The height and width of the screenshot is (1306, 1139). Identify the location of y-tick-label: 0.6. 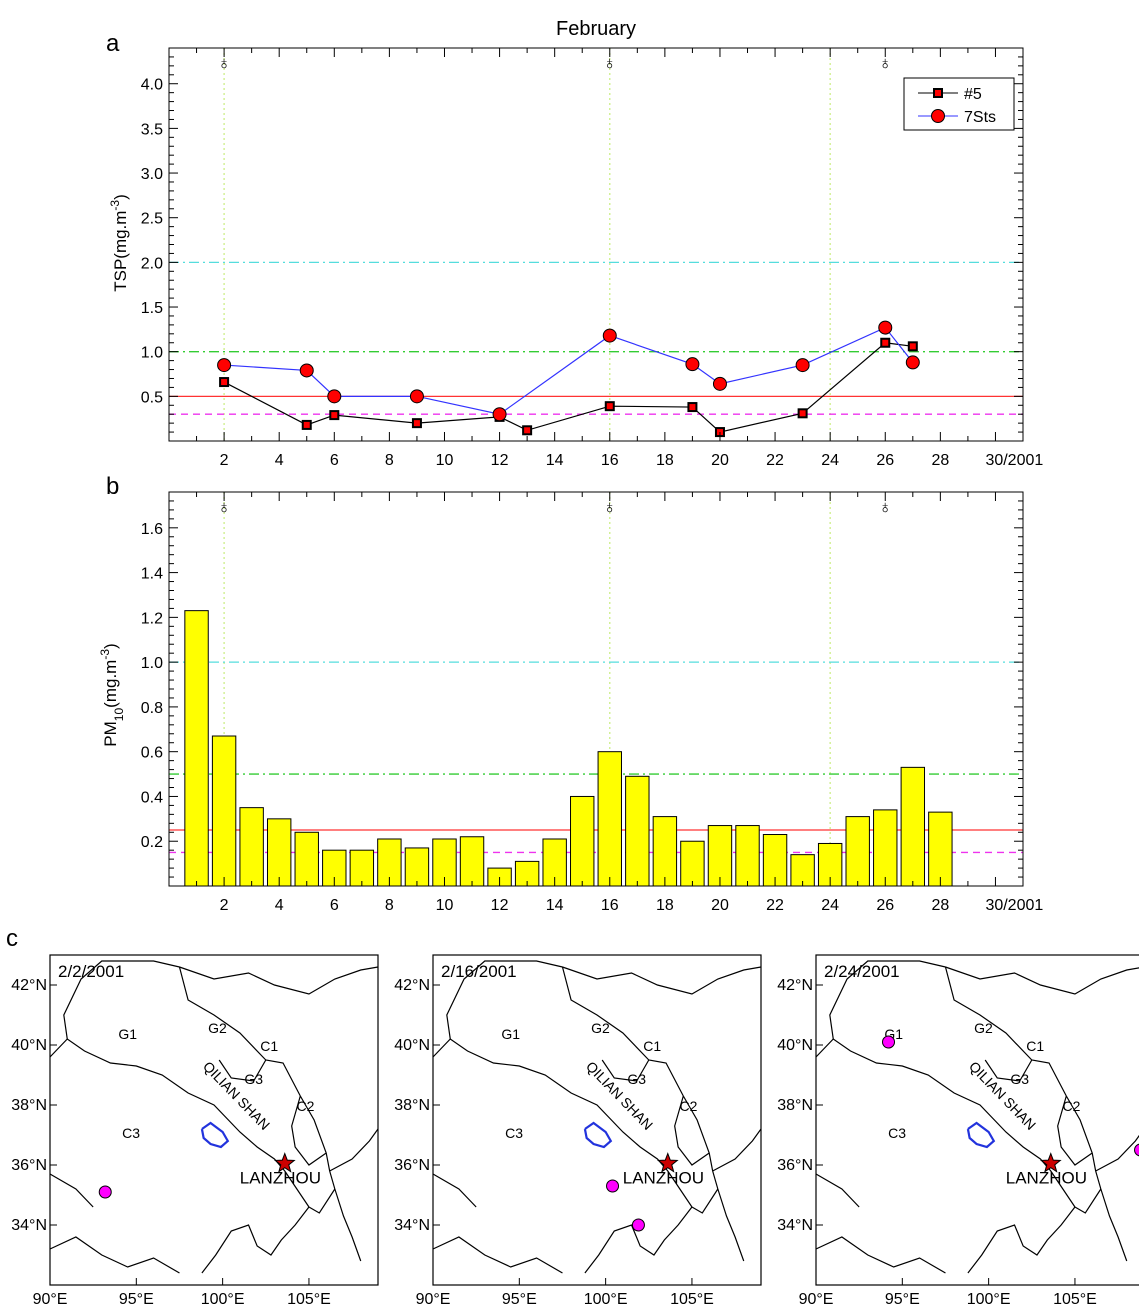
(152, 753).